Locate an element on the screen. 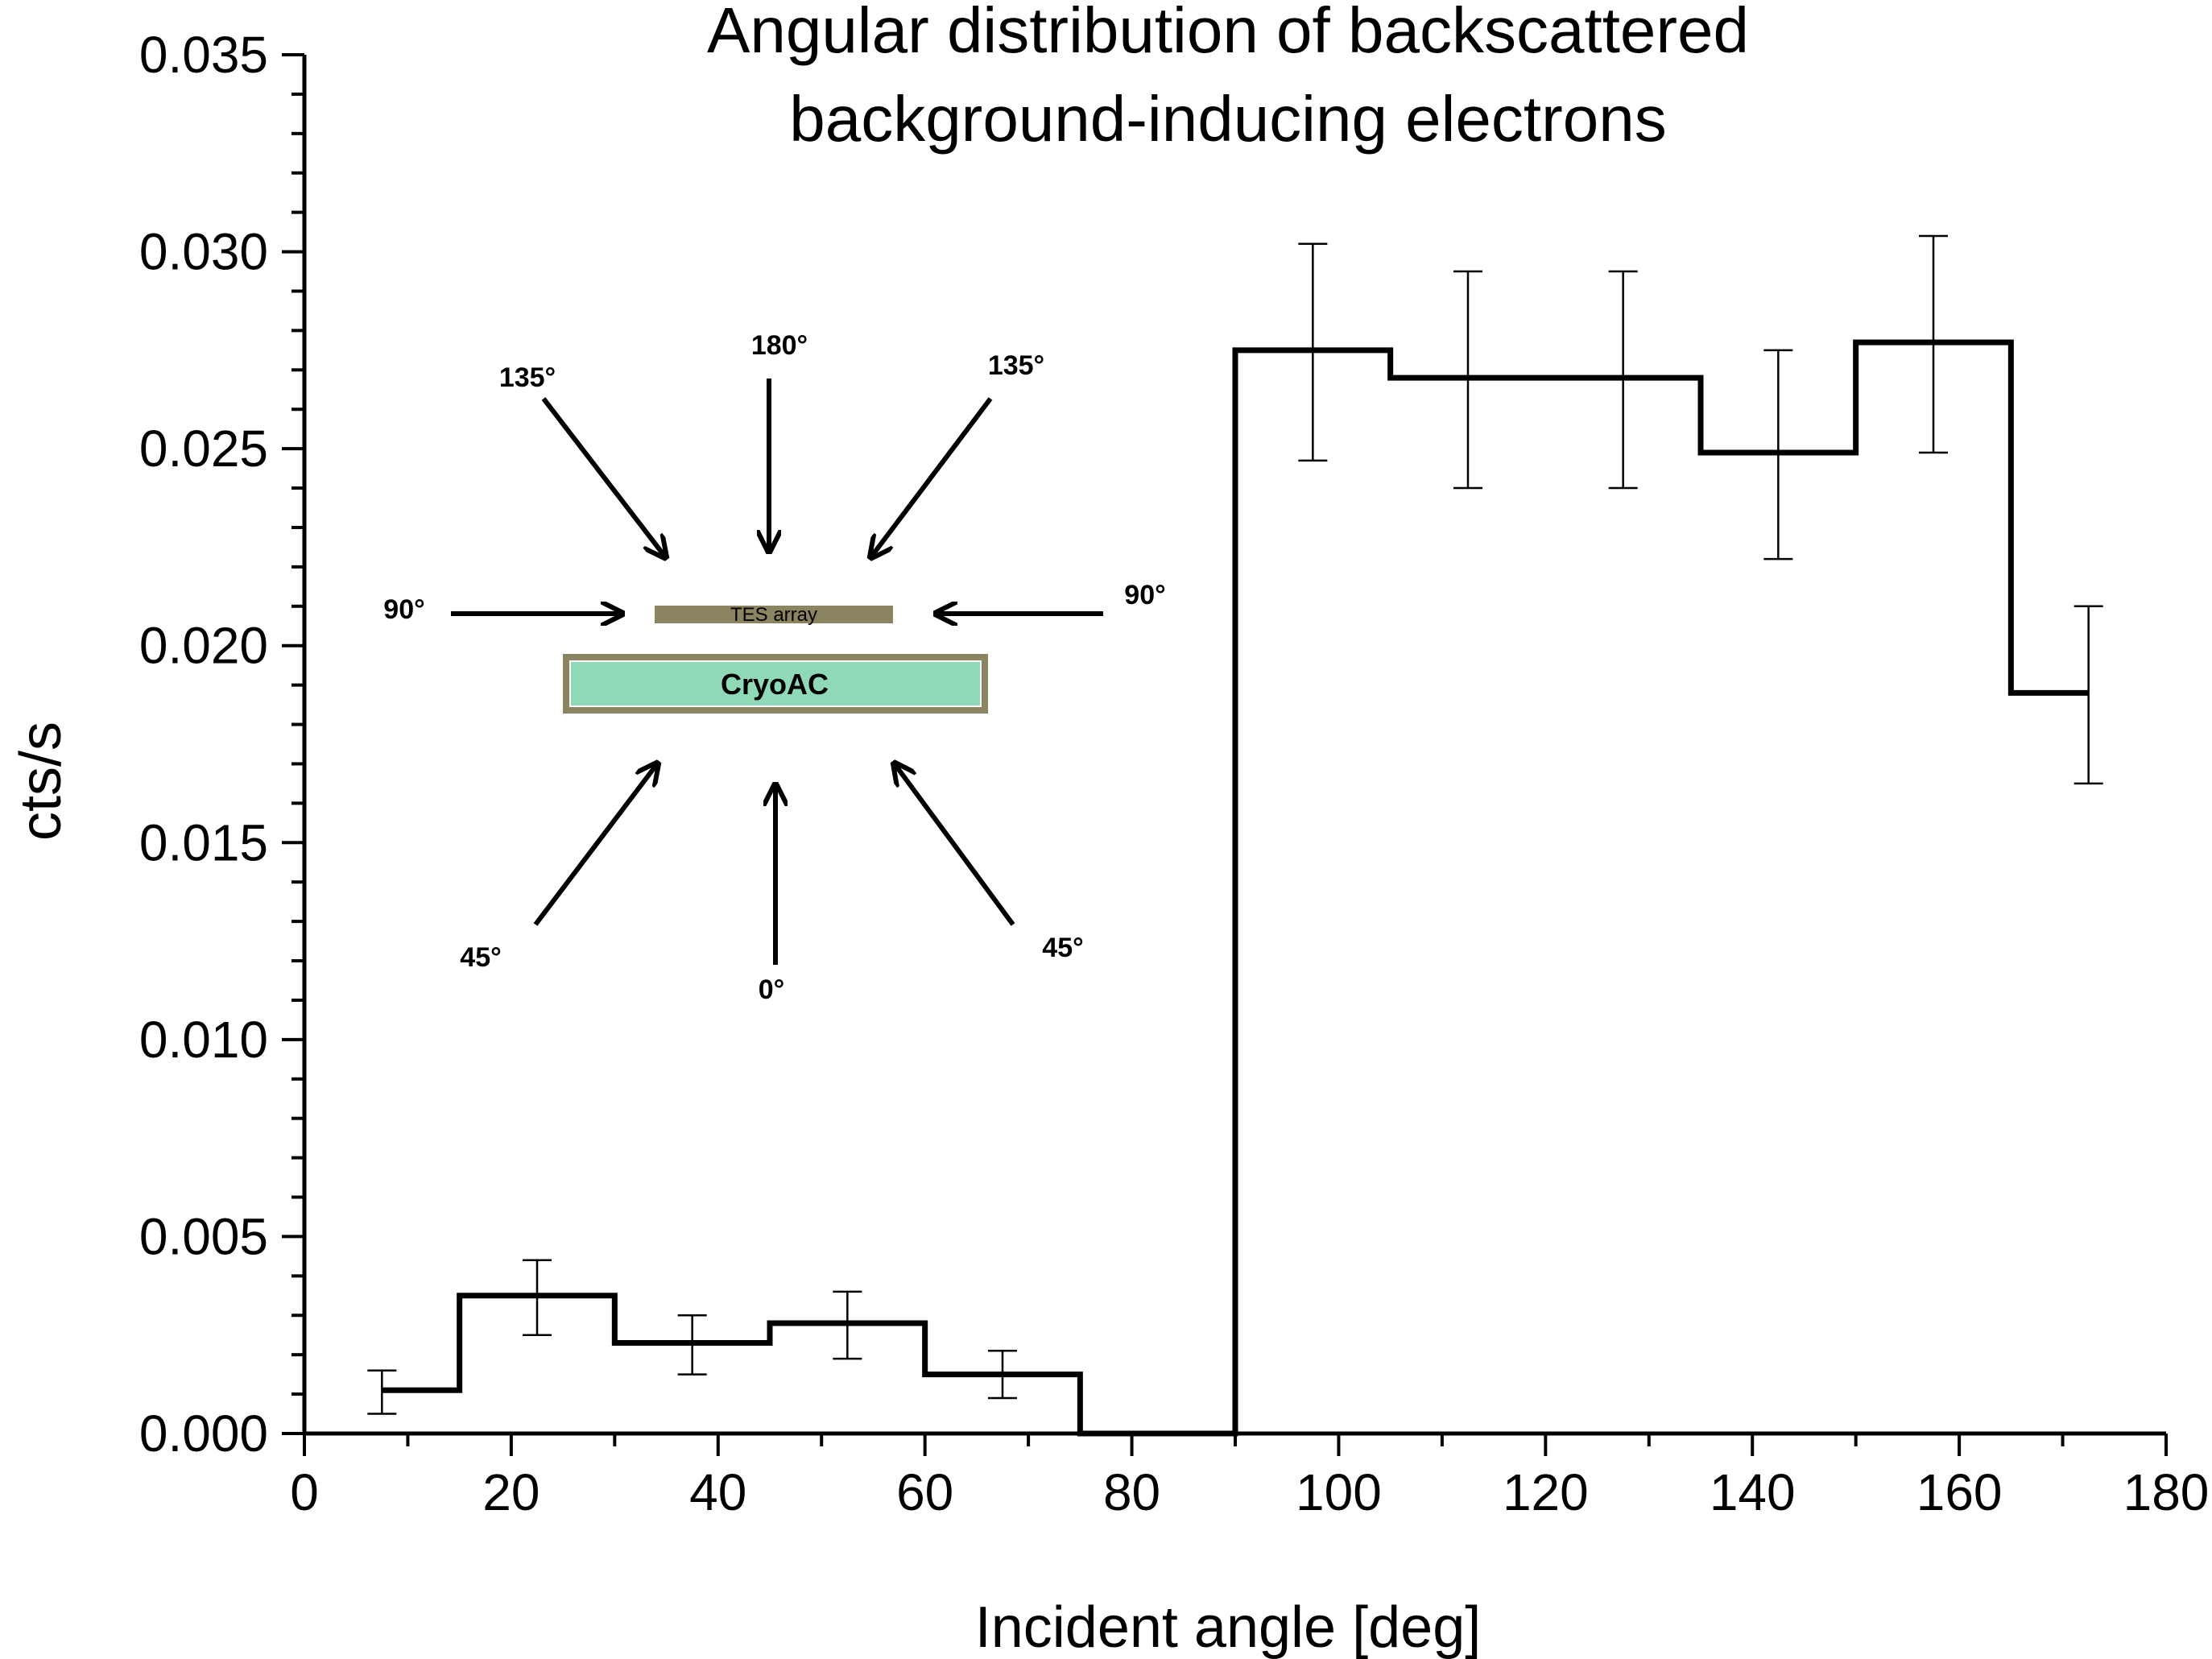  x-tick-label: 100 is located at coordinates (1339, 1492).